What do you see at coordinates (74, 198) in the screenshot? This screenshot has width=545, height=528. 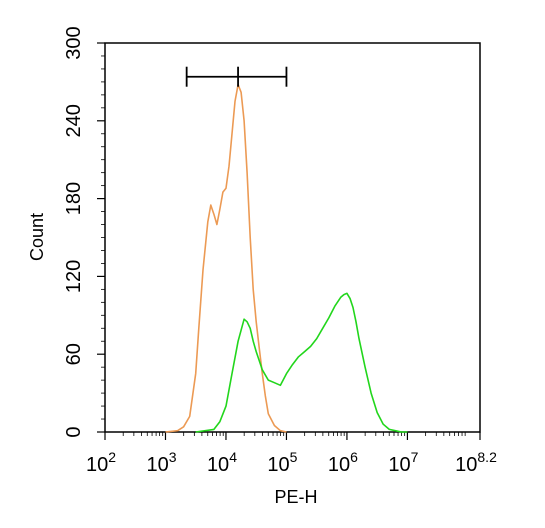 I see `y-tick-label: 180` at bounding box center [74, 198].